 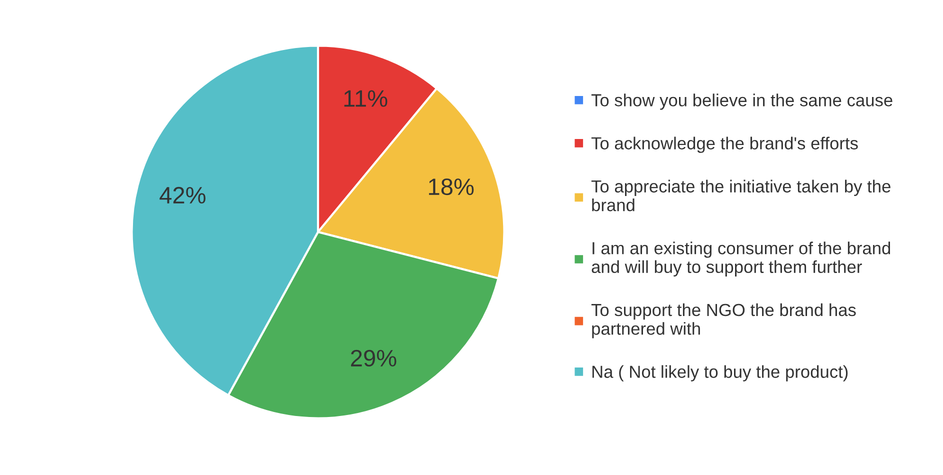 I want to click on legend-label: To acknowledge the brand's efforts, so click(x=724, y=144).